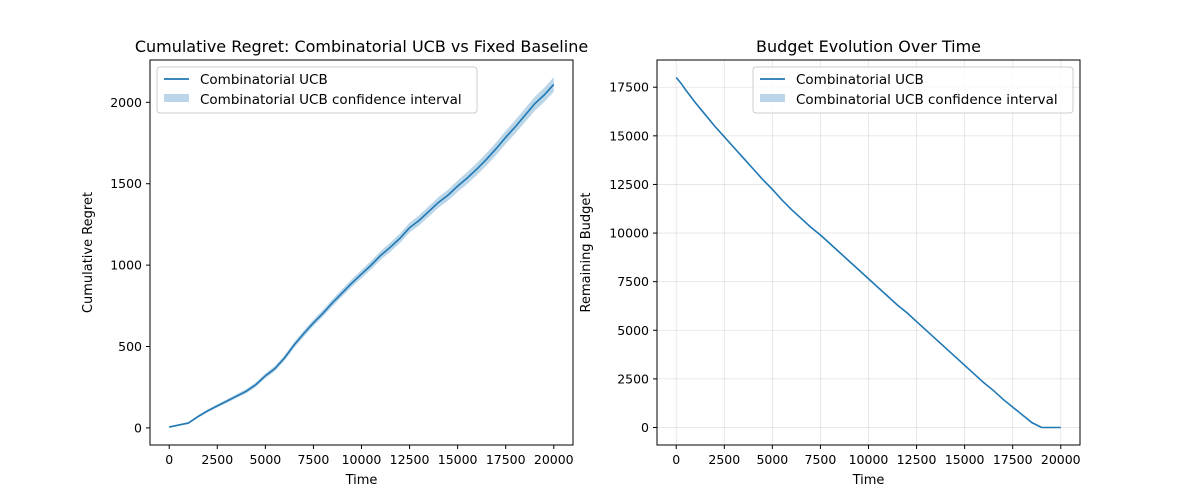 The width and height of the screenshot is (1200, 500). What do you see at coordinates (633, 281) in the screenshot?
I see `y-tick-label: 7500` at bounding box center [633, 281].